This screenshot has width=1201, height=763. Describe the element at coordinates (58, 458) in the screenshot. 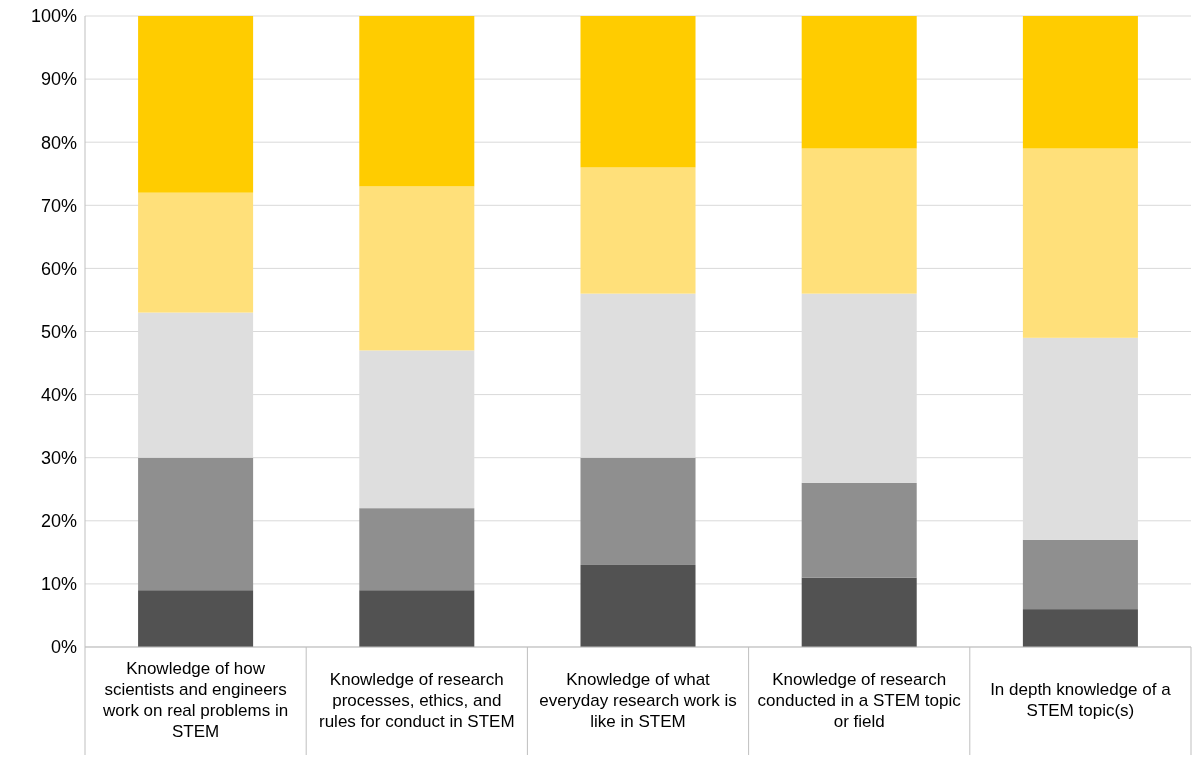

I see `y-tick-label: 30%` at that location.